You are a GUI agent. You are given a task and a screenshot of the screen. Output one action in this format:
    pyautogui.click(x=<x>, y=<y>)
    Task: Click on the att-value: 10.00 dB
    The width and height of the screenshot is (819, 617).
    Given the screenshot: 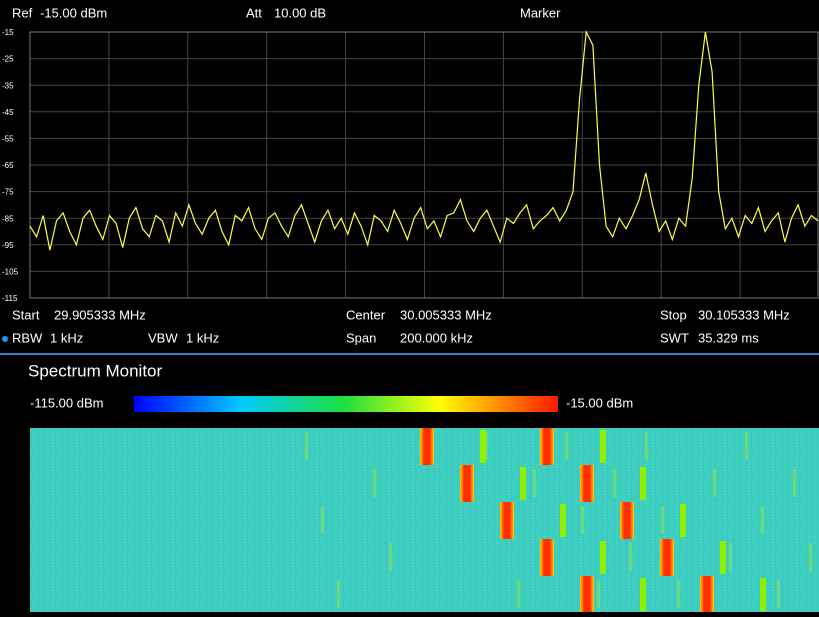 What is the action you would take?
    pyautogui.click(x=300, y=12)
    